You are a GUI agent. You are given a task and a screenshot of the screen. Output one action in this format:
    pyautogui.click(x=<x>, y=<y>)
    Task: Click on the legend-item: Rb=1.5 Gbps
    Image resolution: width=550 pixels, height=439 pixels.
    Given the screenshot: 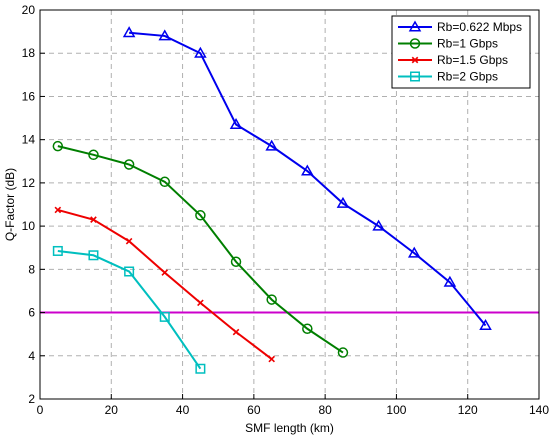 What is the action you would take?
    pyautogui.click(x=453, y=60)
    